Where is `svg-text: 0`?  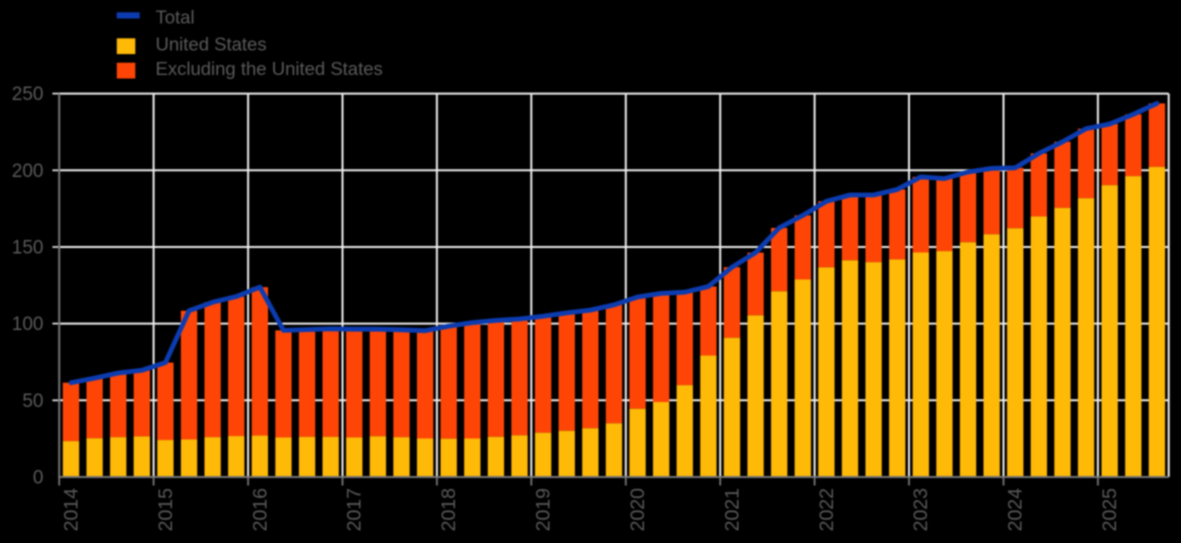 svg-text: 0 is located at coordinates (38, 478).